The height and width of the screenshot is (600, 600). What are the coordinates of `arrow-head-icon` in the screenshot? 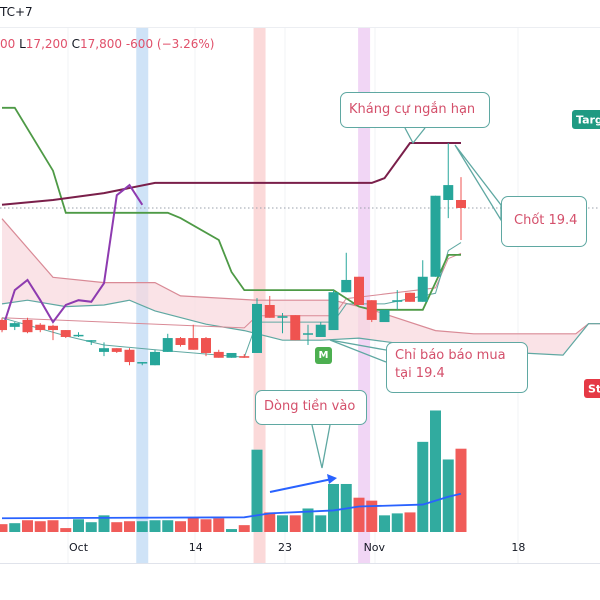 It's located at (332, 479).